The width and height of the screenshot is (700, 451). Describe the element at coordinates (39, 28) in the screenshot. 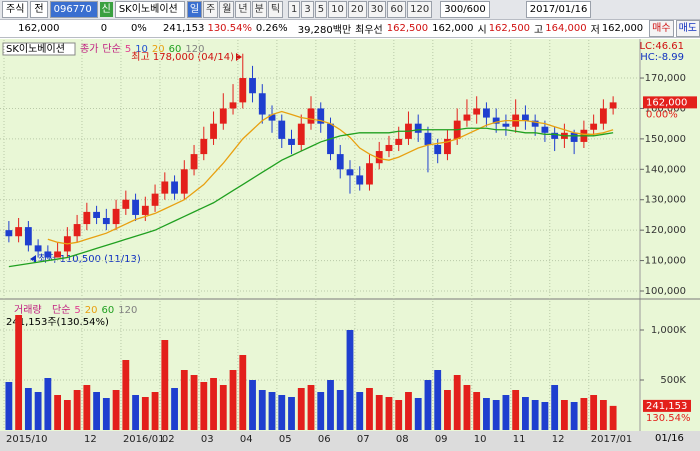

I see `price: 162,000` at that location.